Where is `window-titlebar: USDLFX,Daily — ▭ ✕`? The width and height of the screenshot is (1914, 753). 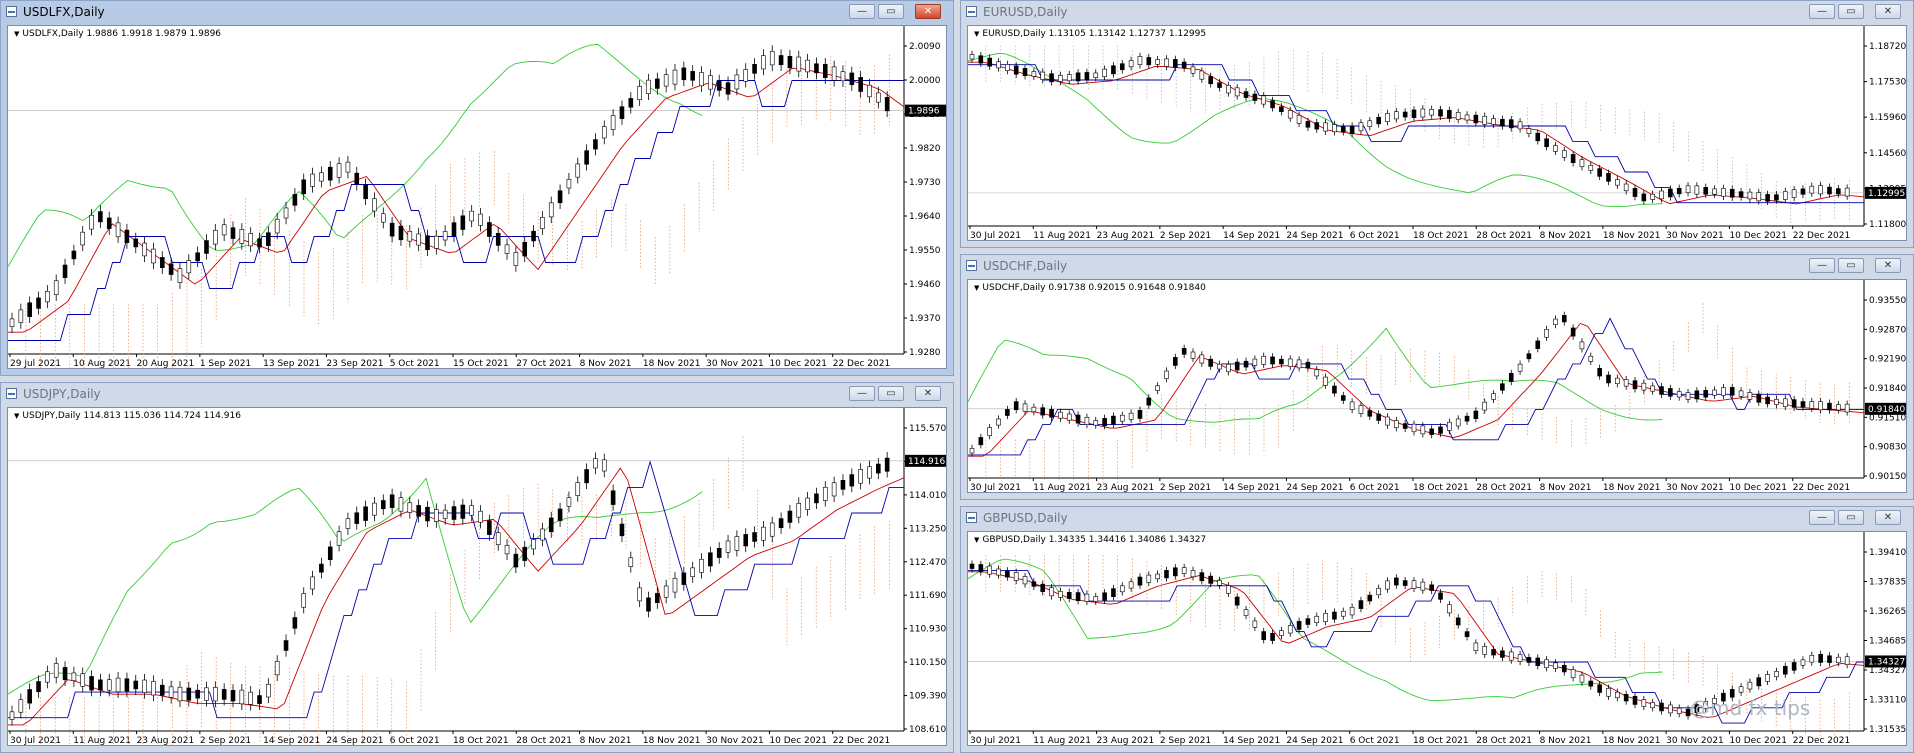 window-titlebar: USDLFX,Daily — ▭ ✕ is located at coordinates (477, 12).